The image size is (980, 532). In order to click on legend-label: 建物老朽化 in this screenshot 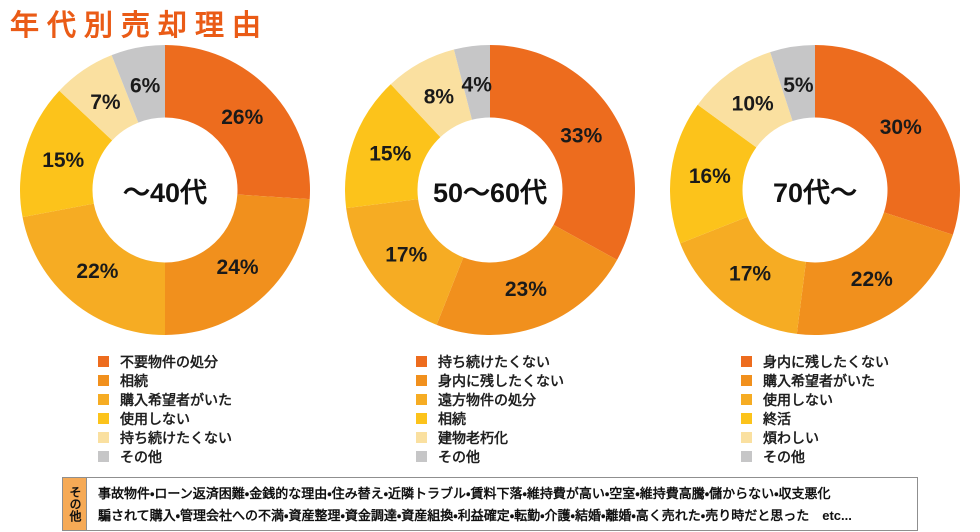, I will do `click(473, 437)`.